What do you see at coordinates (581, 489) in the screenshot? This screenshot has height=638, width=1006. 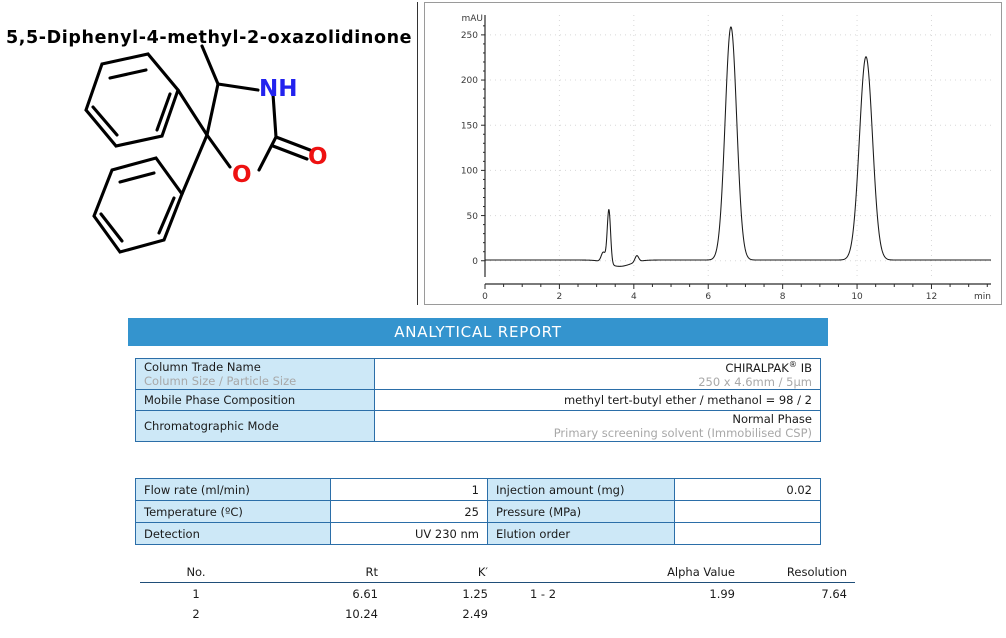 I see `injection-amount-label: Injection amount (mg)` at bounding box center [581, 489].